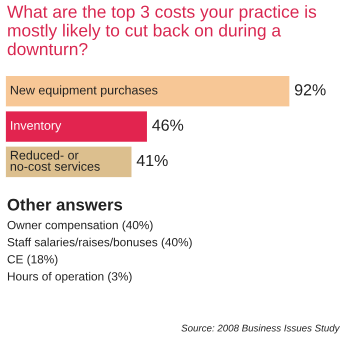 The image size is (350, 342). Describe the element at coordinates (55, 160) in the screenshot. I see `y-tick-label: Reduced- or no-cost services` at that location.